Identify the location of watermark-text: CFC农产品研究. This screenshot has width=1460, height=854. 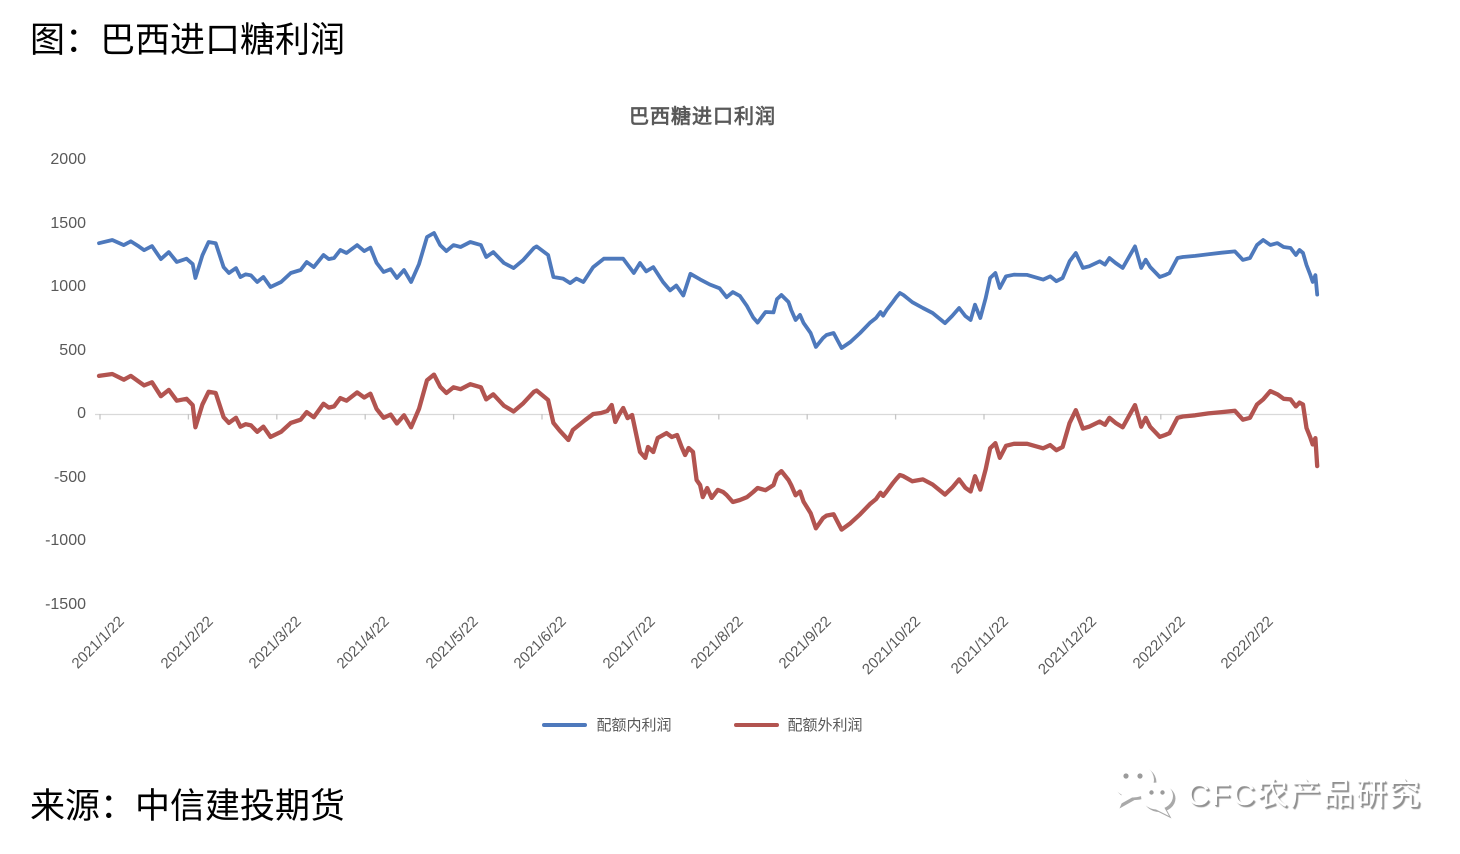
(1304, 794).